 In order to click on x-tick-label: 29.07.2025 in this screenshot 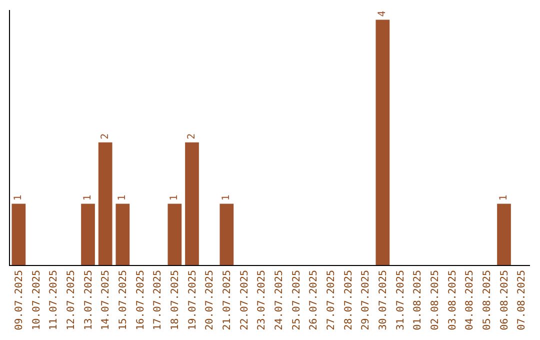, I will do `click(366, 300)`.